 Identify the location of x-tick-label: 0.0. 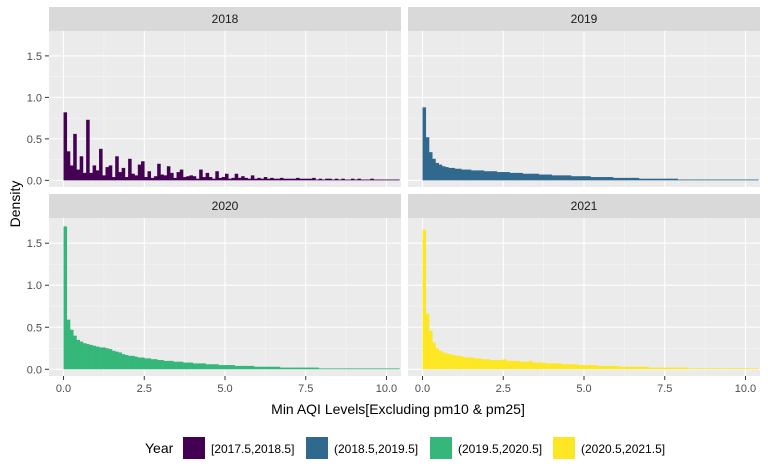
(63, 389).